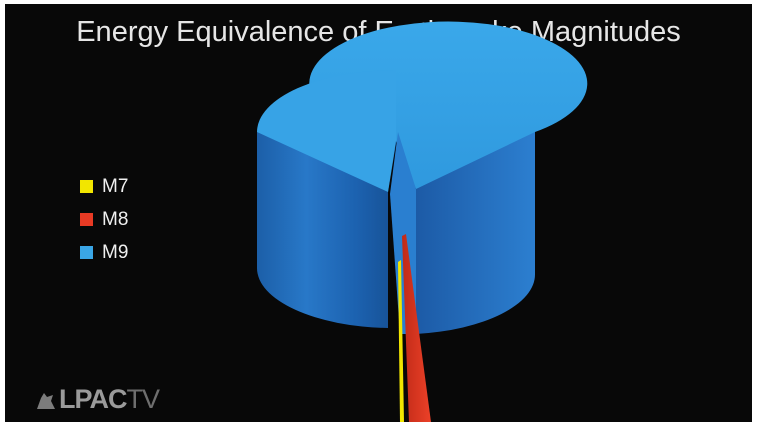  What do you see at coordinates (327, 230) in the screenshot?
I see `m9-cylinder-side` at bounding box center [327, 230].